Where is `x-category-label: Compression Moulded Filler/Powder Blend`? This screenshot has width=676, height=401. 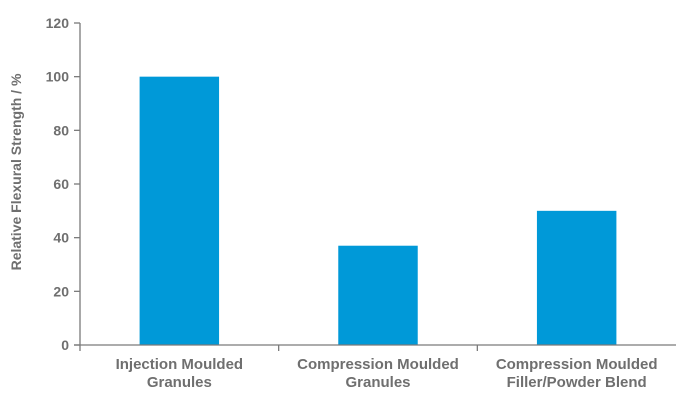 x-category-label: Compression Moulded Filler/Powder Blend is located at coordinates (577, 373).